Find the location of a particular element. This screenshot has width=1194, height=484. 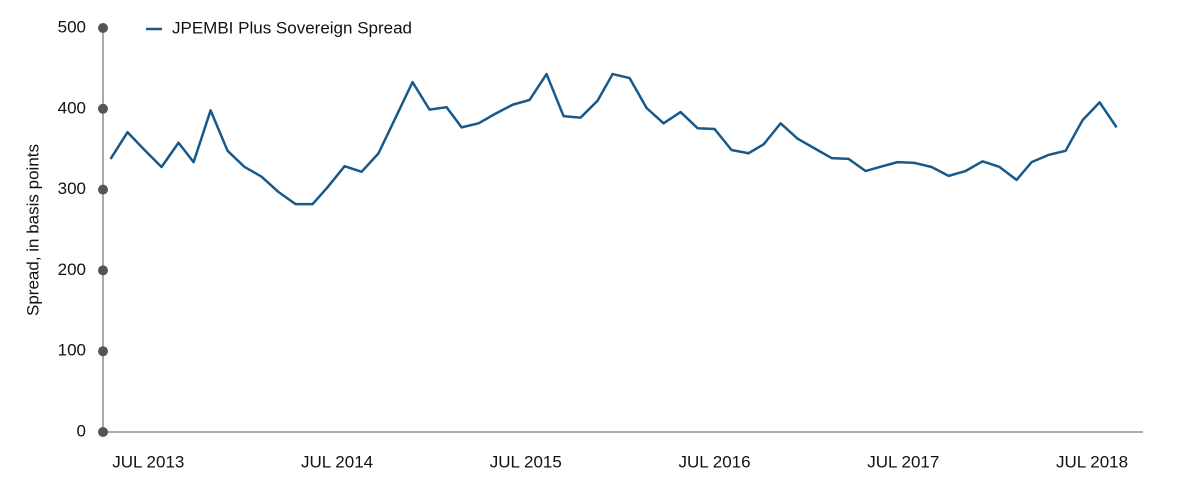

x-tick-label: JUL 2017 is located at coordinates (903, 461).